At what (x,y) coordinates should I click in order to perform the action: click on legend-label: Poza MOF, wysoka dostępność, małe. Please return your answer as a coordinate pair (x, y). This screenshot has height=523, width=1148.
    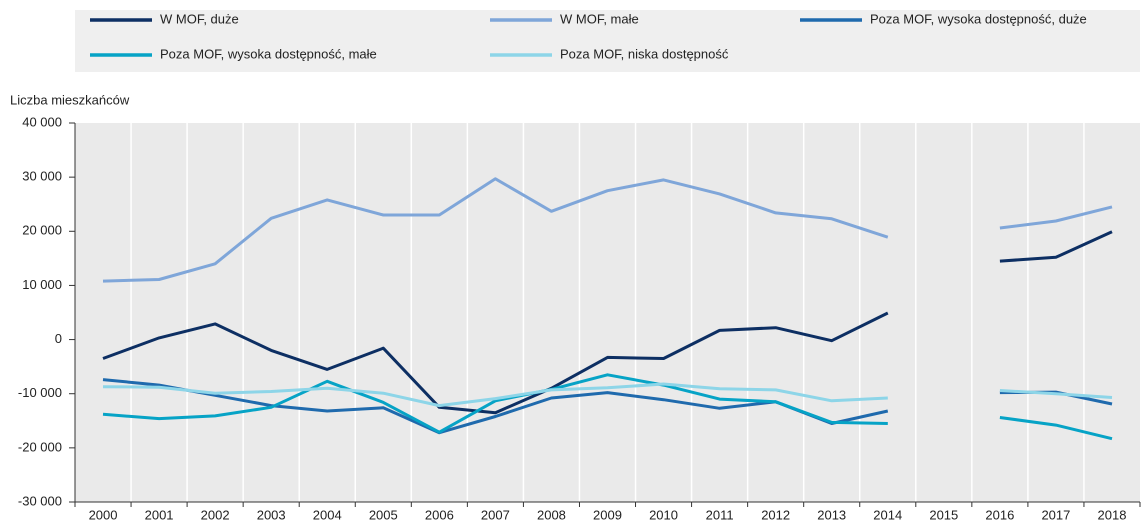
    Looking at the image, I should click on (268, 53).